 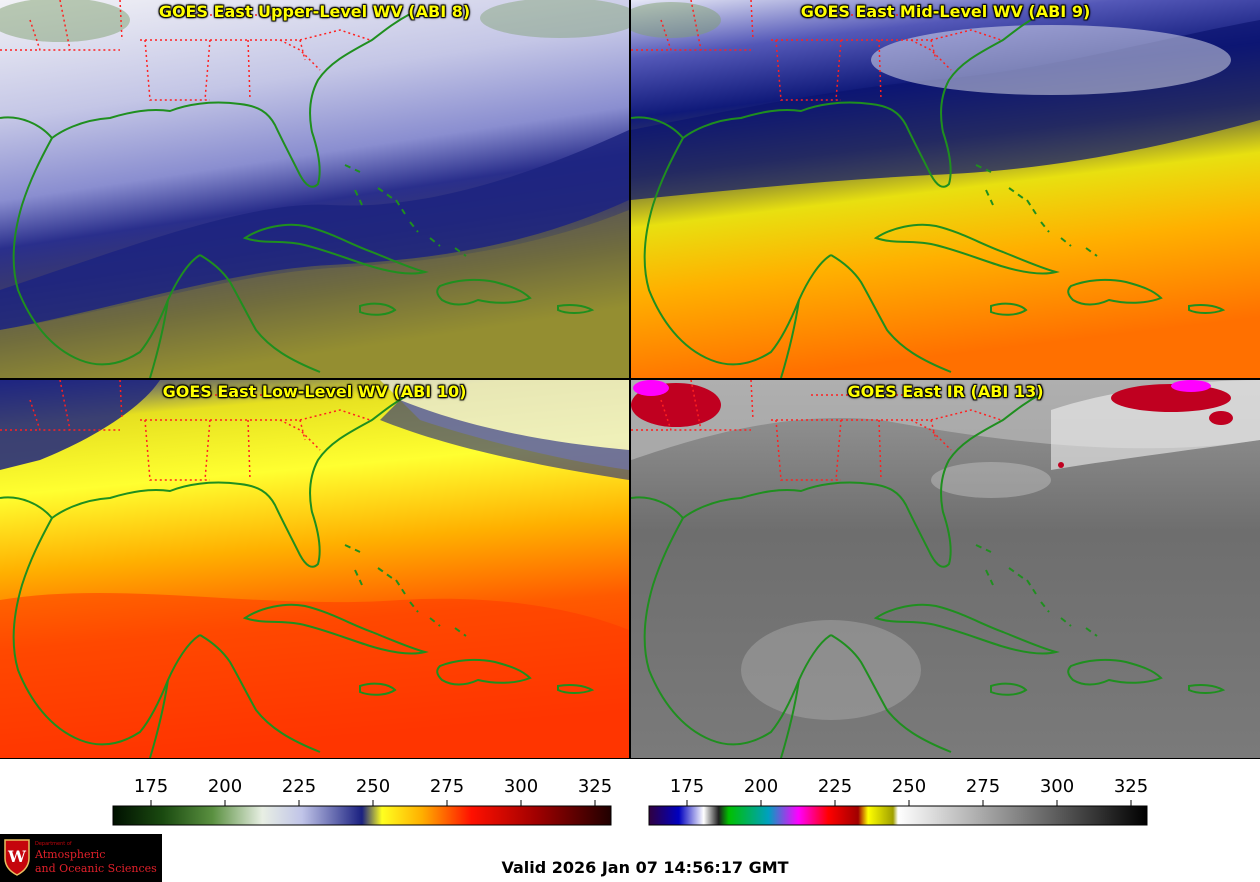 What do you see at coordinates (945, 391) in the screenshot?
I see `panel-title: GOES East IR (ABI 13)` at bounding box center [945, 391].